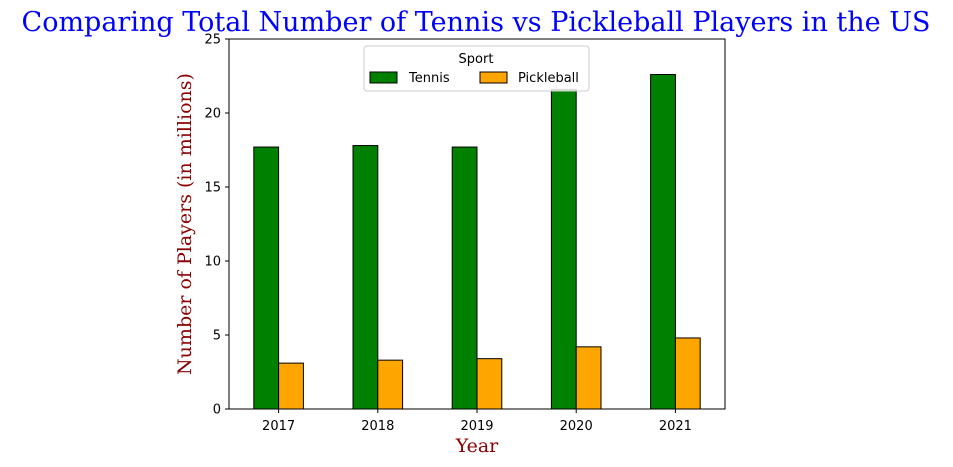 The height and width of the screenshot is (467, 953). I want to click on x-tick-label: 2020, so click(576, 426).